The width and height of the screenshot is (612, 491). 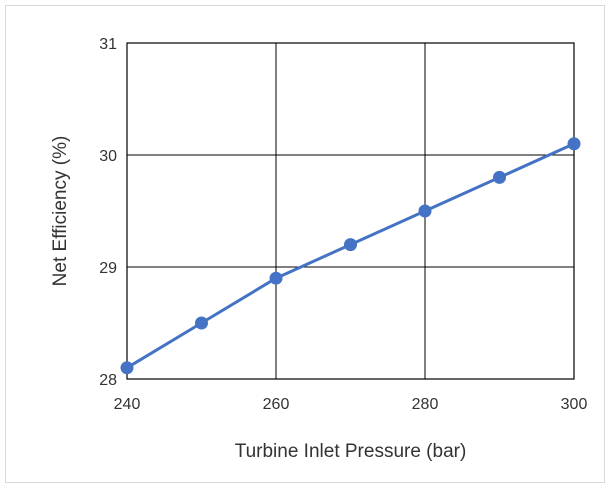 I want to click on x-tick-label: 280, so click(x=425, y=404).